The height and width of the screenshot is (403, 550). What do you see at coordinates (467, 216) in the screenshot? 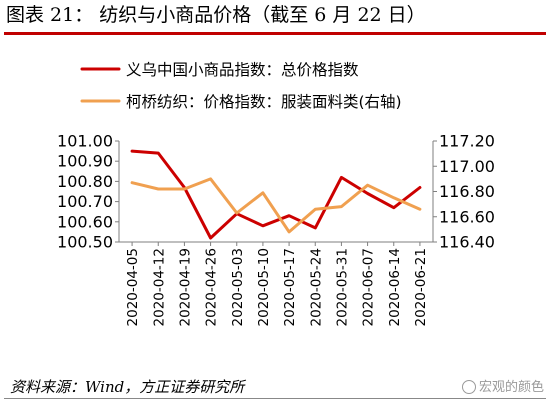
I see `right-y-tick-label: 116.60` at bounding box center [467, 216].